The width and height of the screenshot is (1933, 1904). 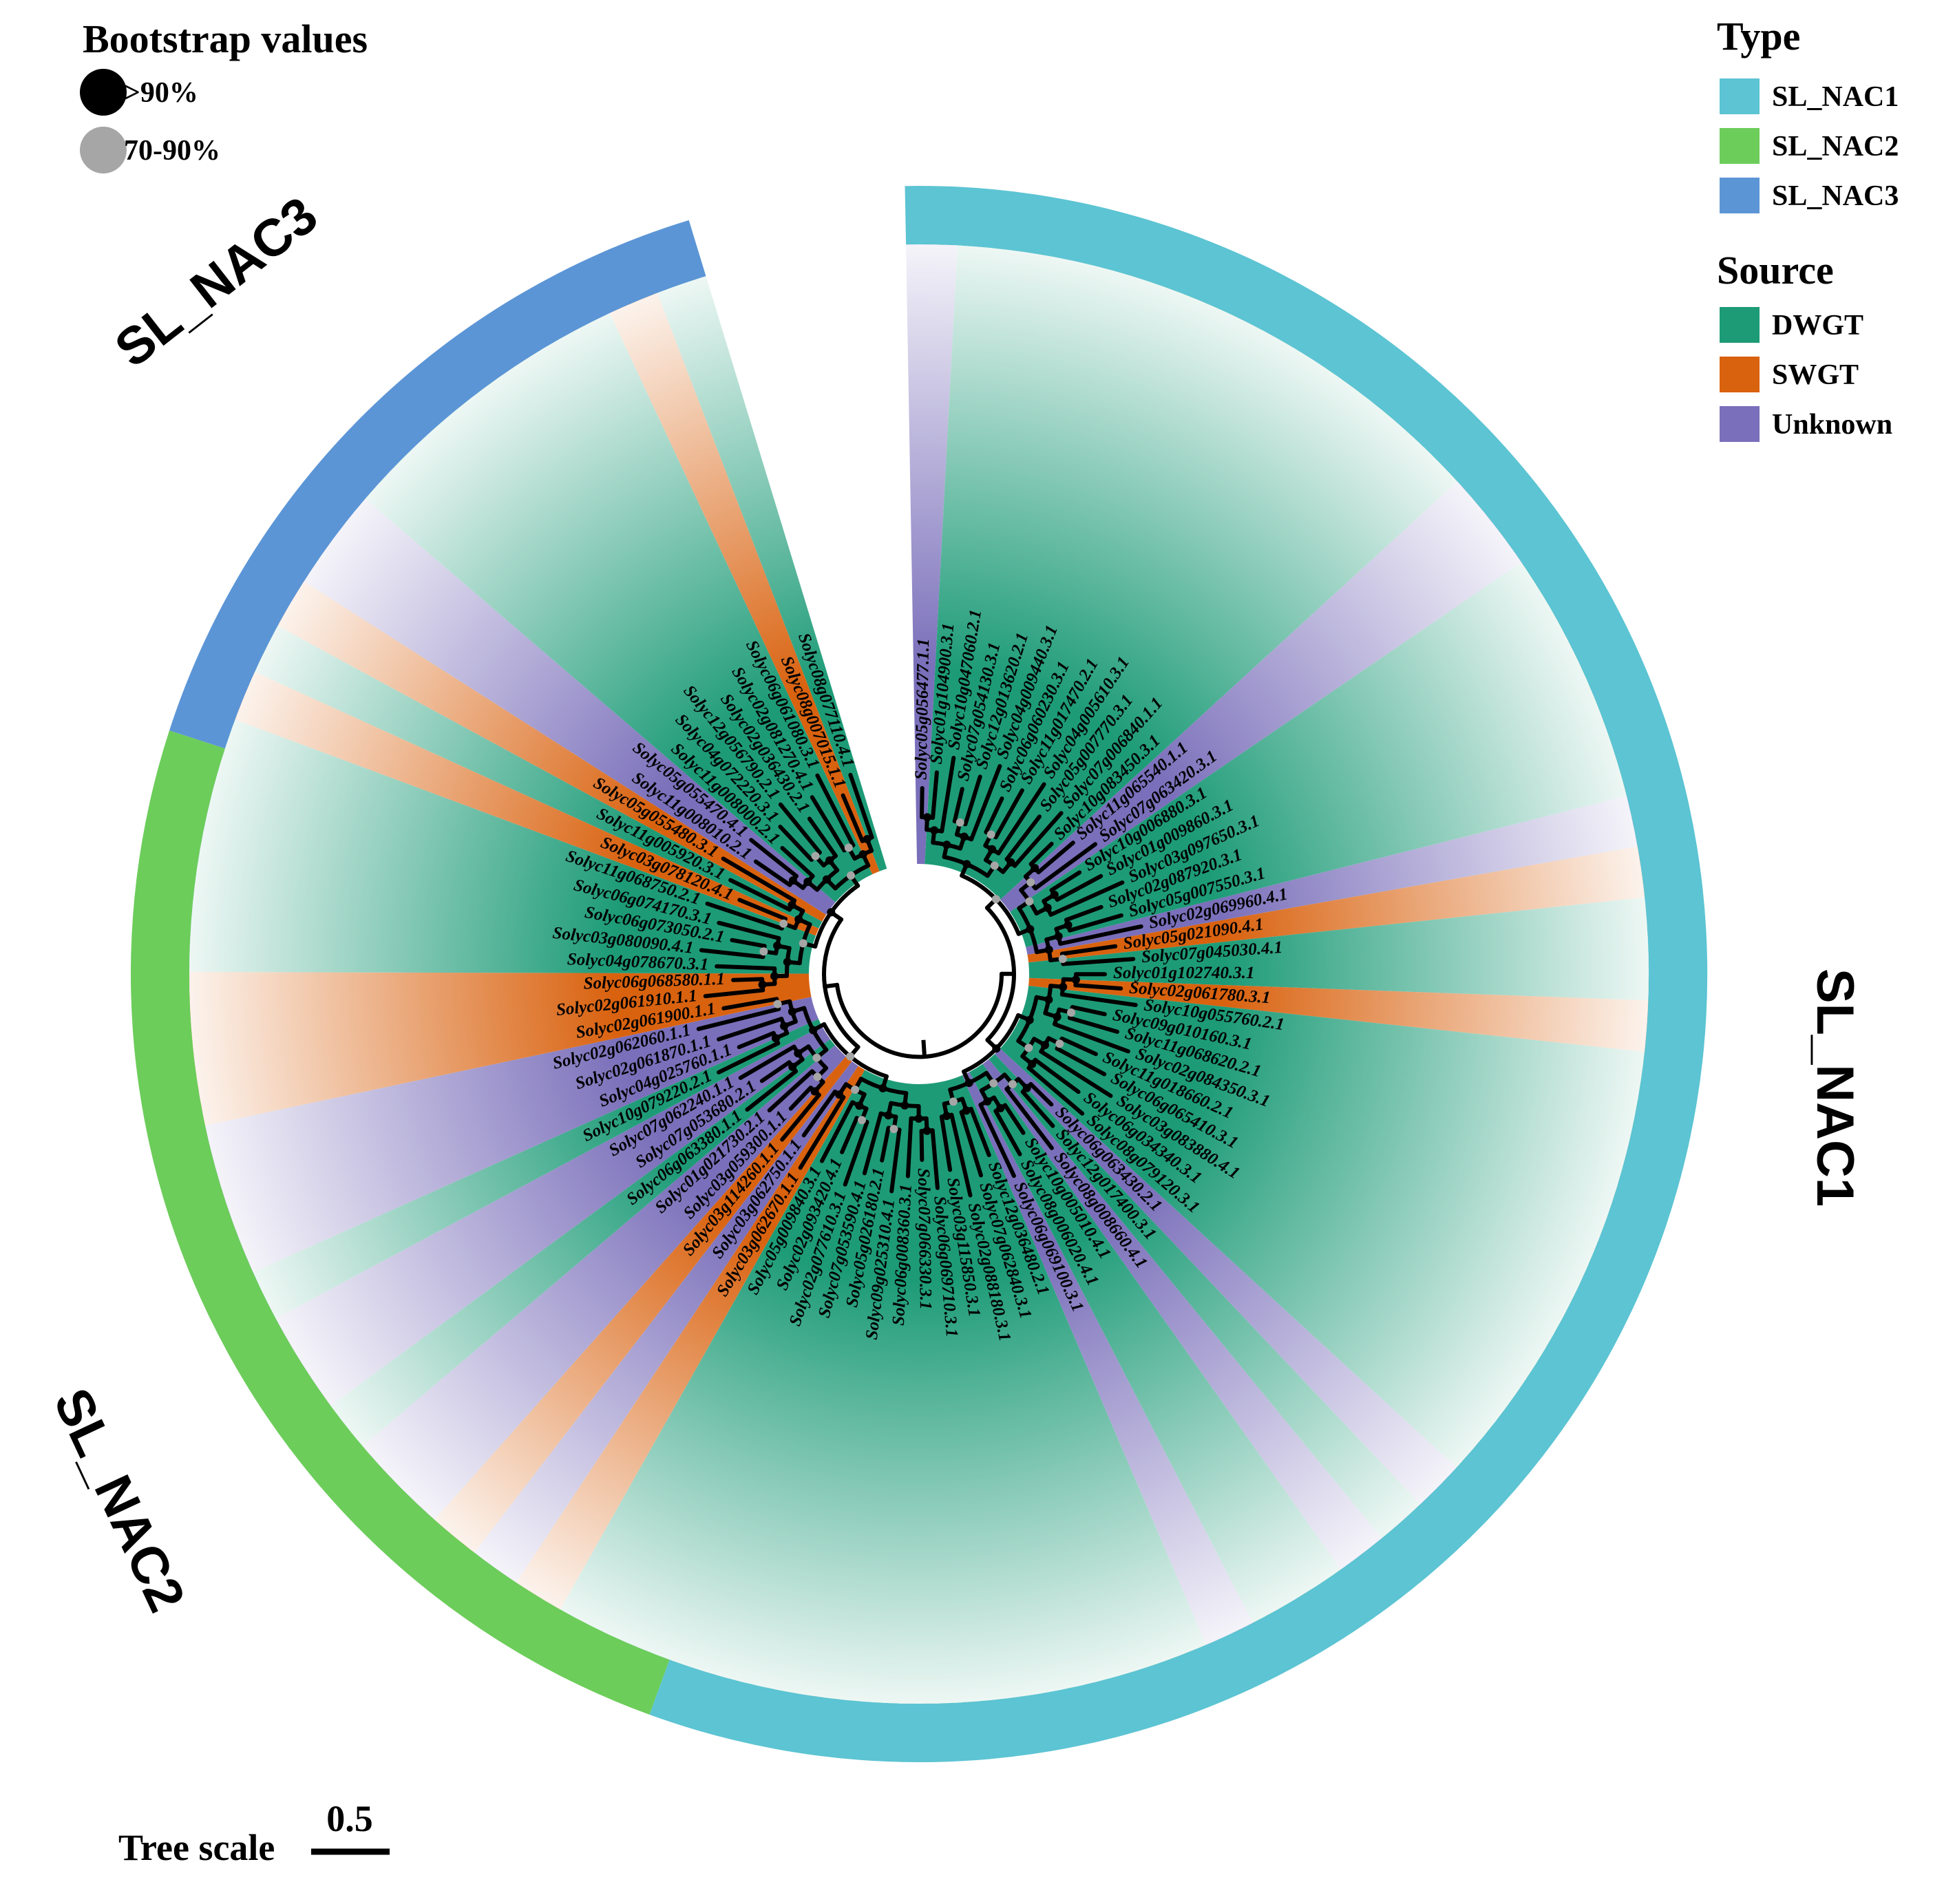 What do you see at coordinates (841, 983) in the screenshot?
I see `tree-branch-arc` at bounding box center [841, 983].